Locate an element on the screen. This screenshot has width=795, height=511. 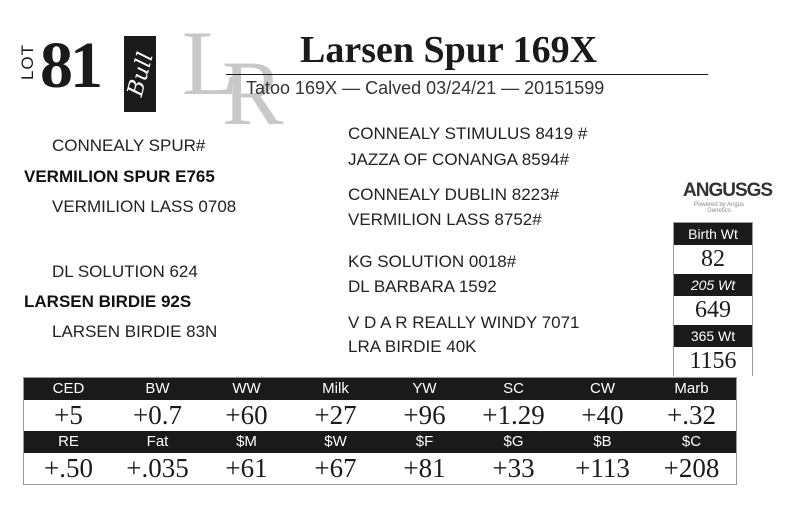
epd-header: $B is located at coordinates (602, 441).